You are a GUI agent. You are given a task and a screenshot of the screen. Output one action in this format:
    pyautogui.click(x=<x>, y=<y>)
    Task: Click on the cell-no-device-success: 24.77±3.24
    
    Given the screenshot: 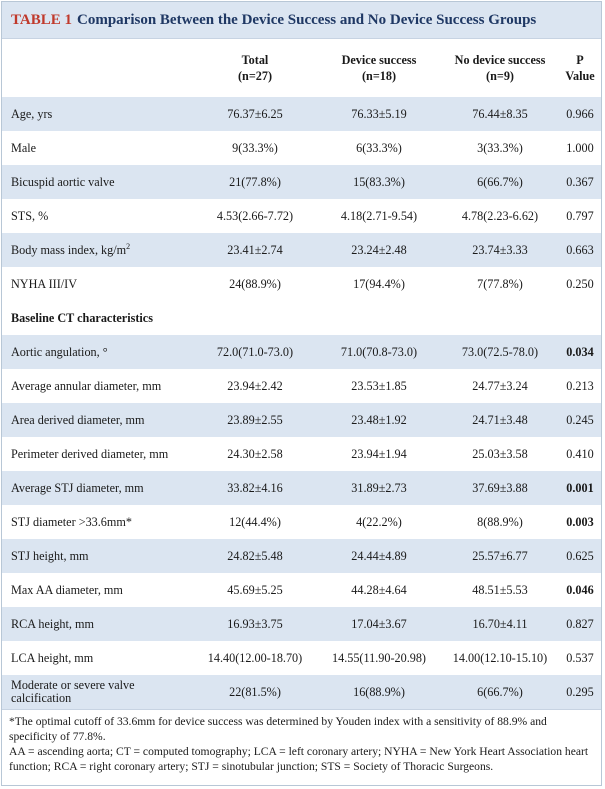 What is the action you would take?
    pyautogui.click(x=500, y=385)
    